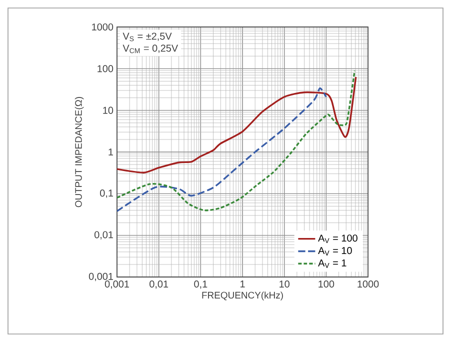  What do you see at coordinates (103, 27) in the screenshot?
I see `y-tick-label: 1000` at bounding box center [103, 27].